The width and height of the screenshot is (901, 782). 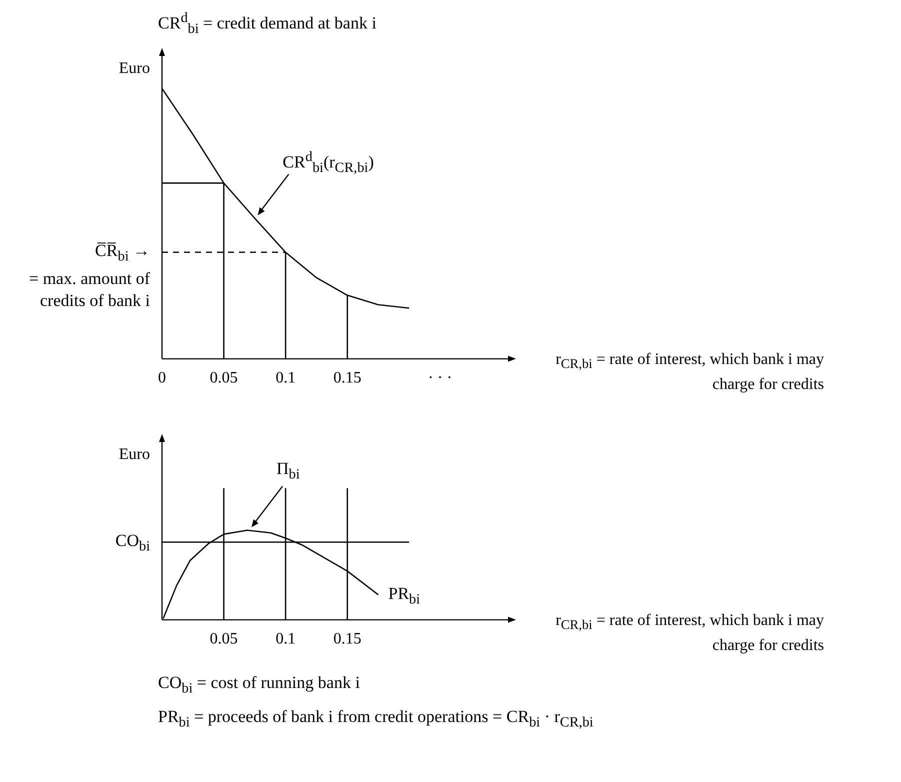 I want to click on text: PR$_{bi}$ = proceeds of bank i from credit operations = CR$_{bi}$ · r$_{CR,bi}$, so click(x=376, y=719).